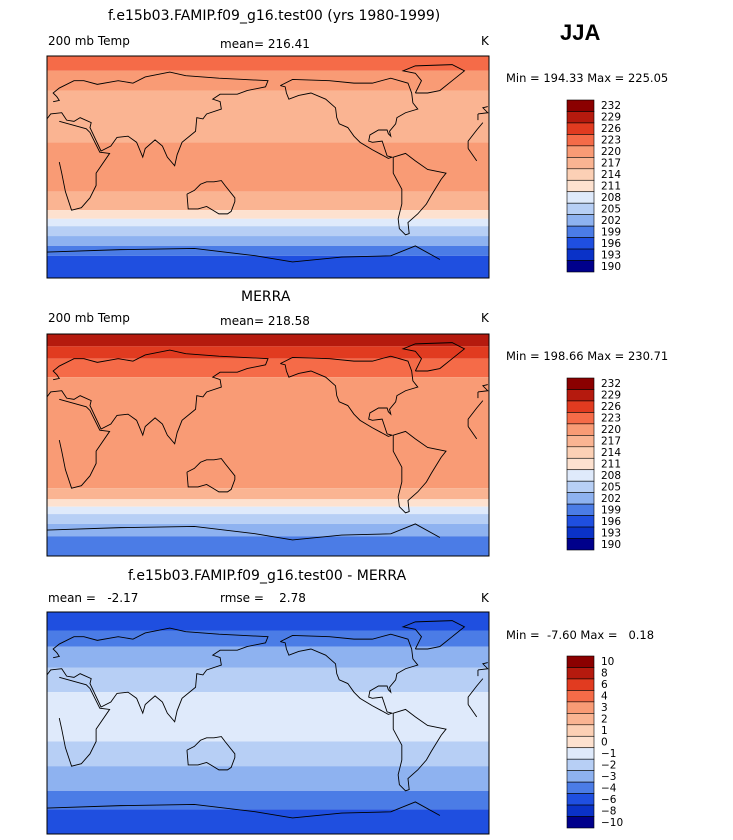 This screenshot has width=733, height=840. What do you see at coordinates (611, 430) in the screenshot?
I see `colorbar-tick-label: 220` at bounding box center [611, 430].